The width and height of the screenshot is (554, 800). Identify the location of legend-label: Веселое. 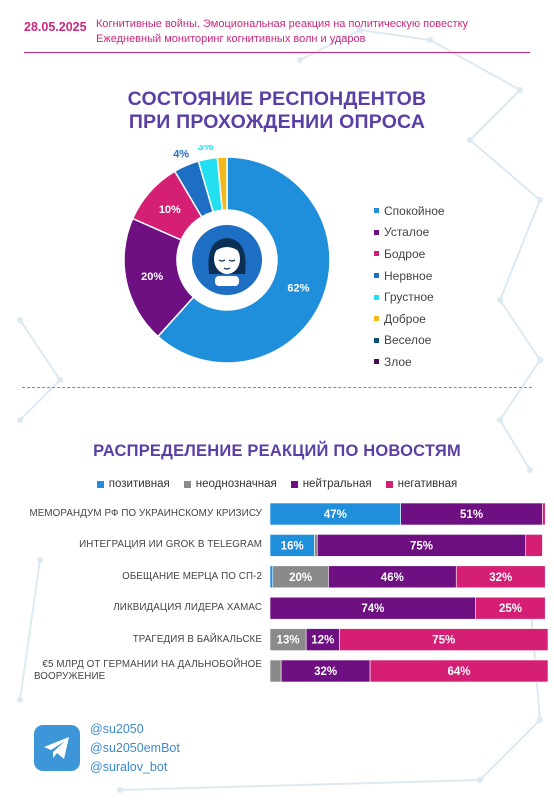
(408, 340).